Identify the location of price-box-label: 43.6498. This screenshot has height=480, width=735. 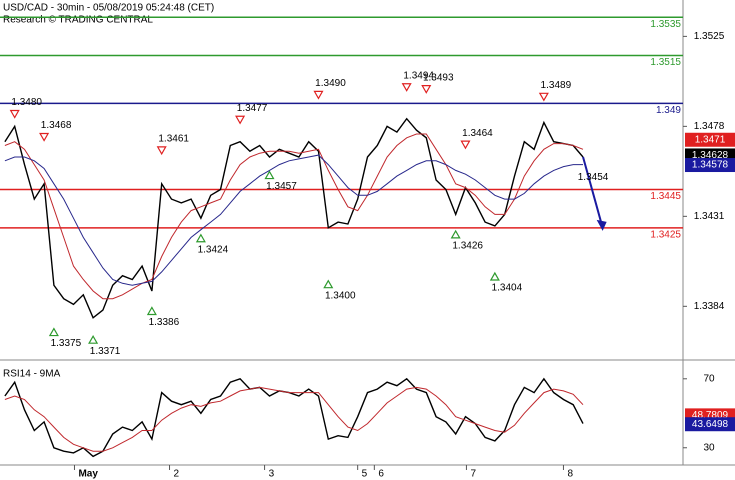
(710, 424).